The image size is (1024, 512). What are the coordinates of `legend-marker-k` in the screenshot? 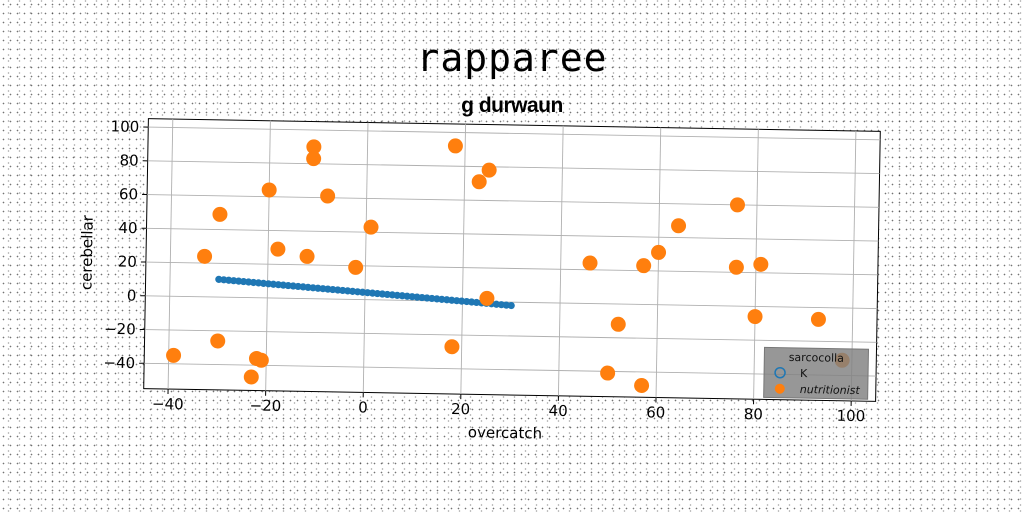 It's located at (780, 372).